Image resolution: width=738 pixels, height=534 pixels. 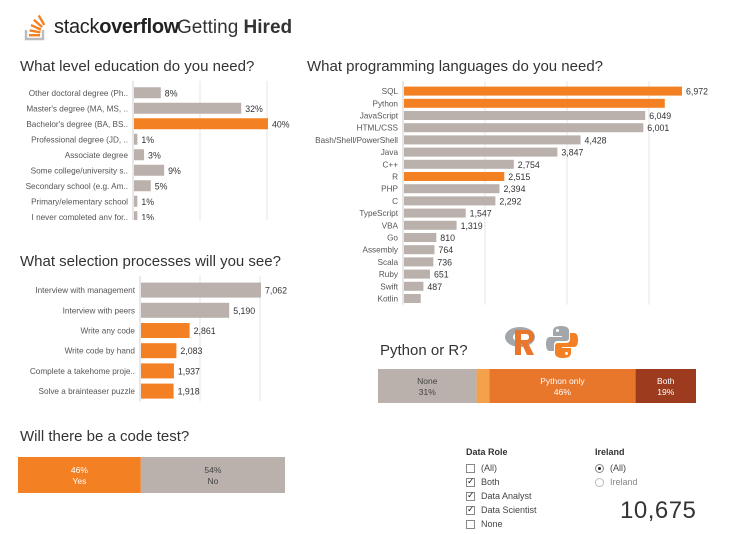 What do you see at coordinates (424, 350) in the screenshot?
I see `python-r-title: Python or R?` at bounding box center [424, 350].